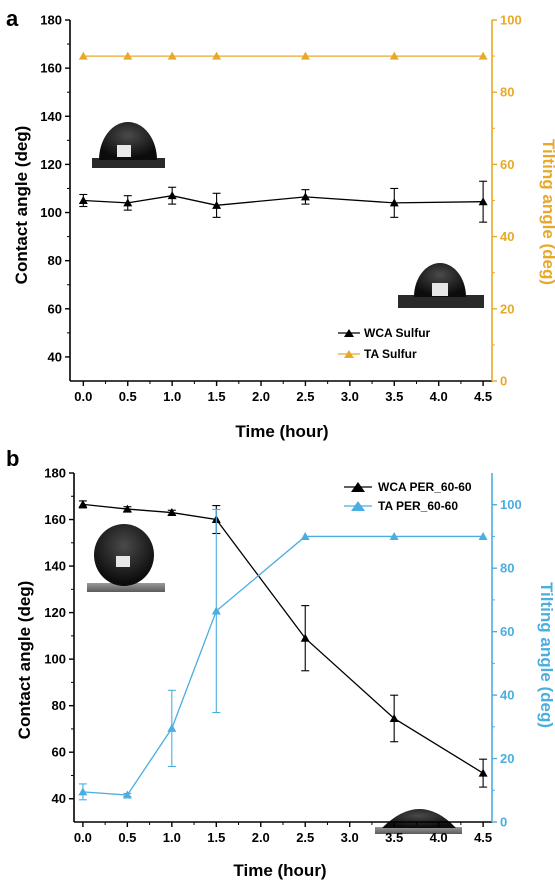  What do you see at coordinates (283, 137) in the screenshot?
I see `panel-a-series` at bounding box center [283, 137].